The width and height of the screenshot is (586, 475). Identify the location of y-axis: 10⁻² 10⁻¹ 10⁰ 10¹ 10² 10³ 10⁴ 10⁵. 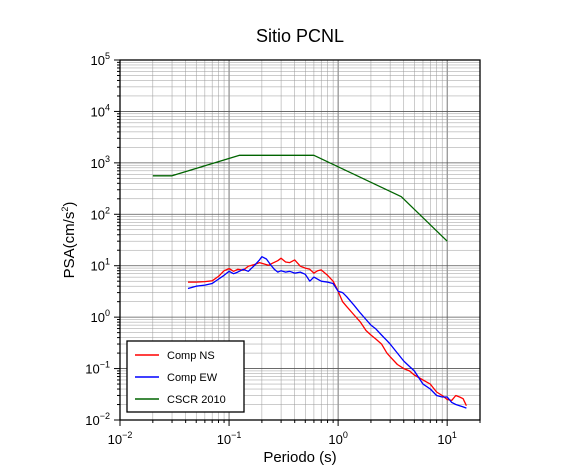
(102, 239).